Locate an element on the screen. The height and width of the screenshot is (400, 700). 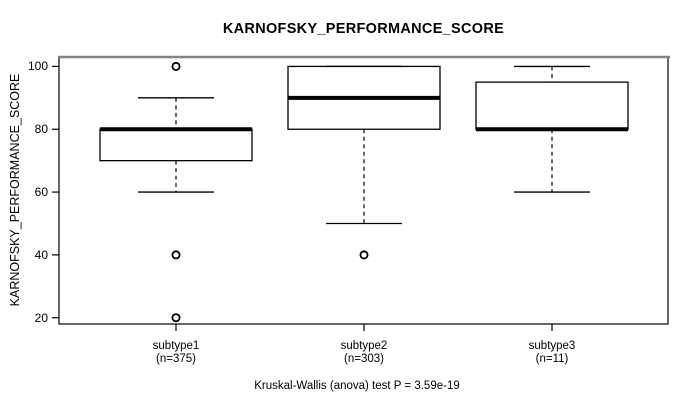
y-tick-label: 60 is located at coordinates (41, 192).